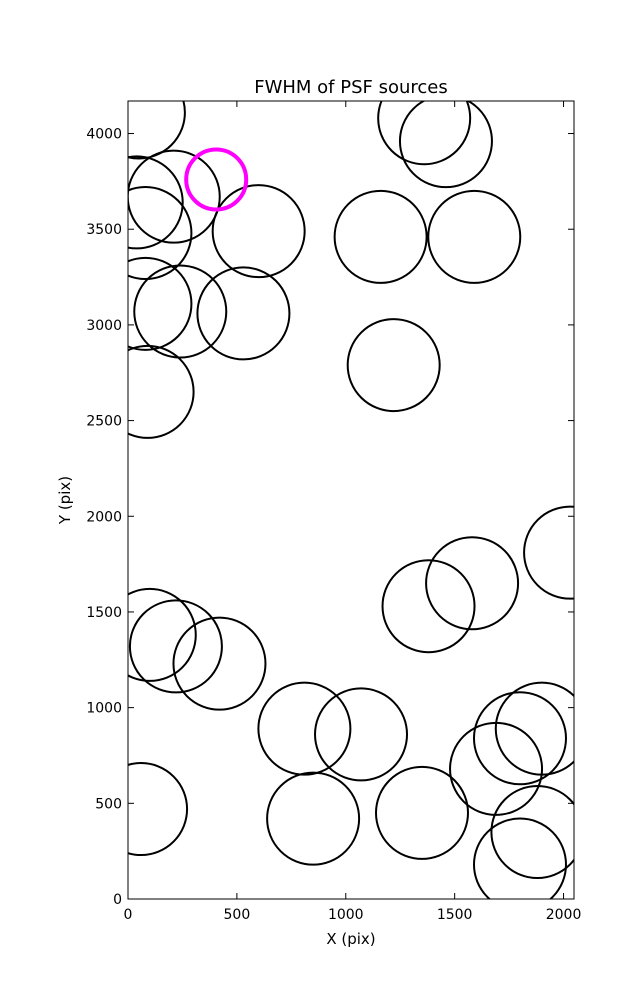 Image resolution: width=637 pixels, height=1000 pixels. I want to click on y-tick-label: 1500, so click(104, 613).